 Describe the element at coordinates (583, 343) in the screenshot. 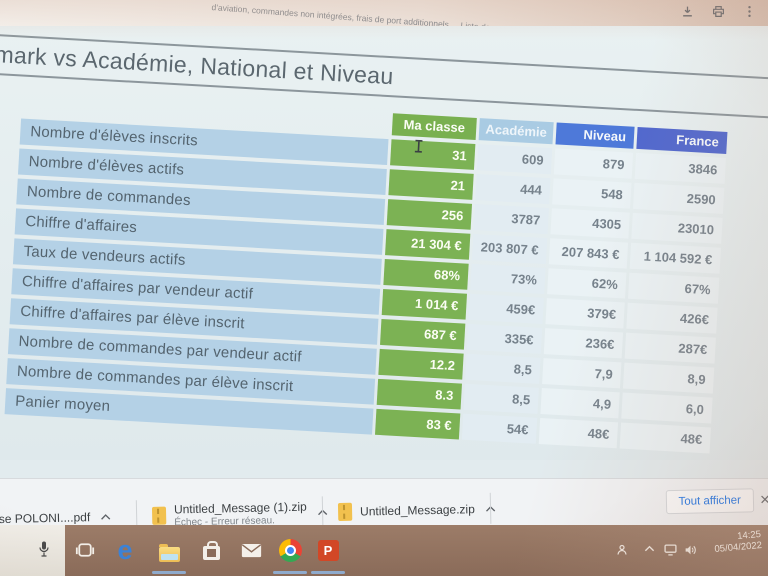

I see `cell-niveau: 236€` at that location.